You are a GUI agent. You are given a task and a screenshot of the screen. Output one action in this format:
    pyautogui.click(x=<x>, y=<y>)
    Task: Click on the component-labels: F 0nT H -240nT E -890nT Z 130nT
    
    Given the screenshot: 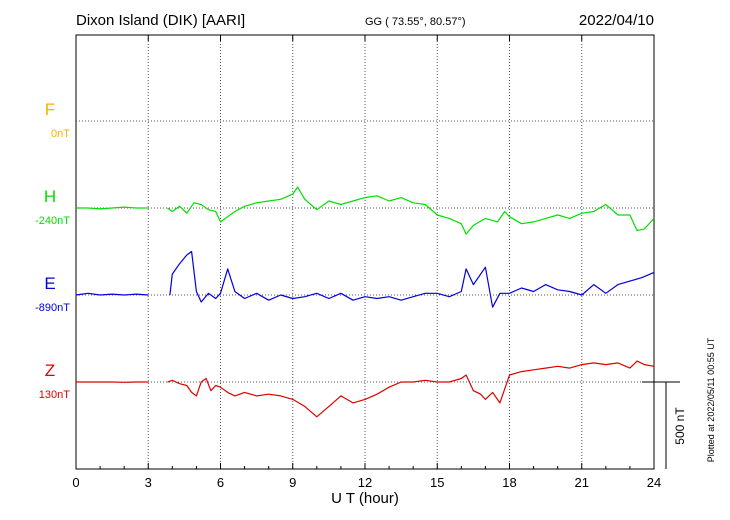 What is the action you would take?
    pyautogui.click(x=52, y=250)
    